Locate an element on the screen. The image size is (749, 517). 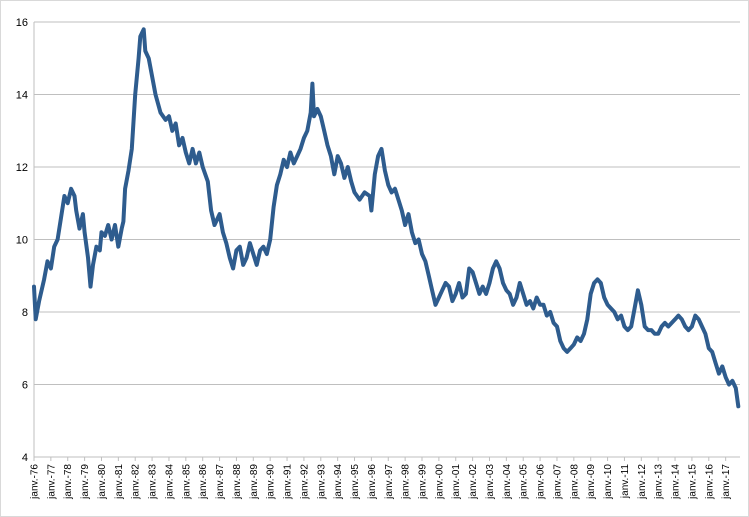
x-tick-label: janv.-77 is located at coordinates (51, 482).